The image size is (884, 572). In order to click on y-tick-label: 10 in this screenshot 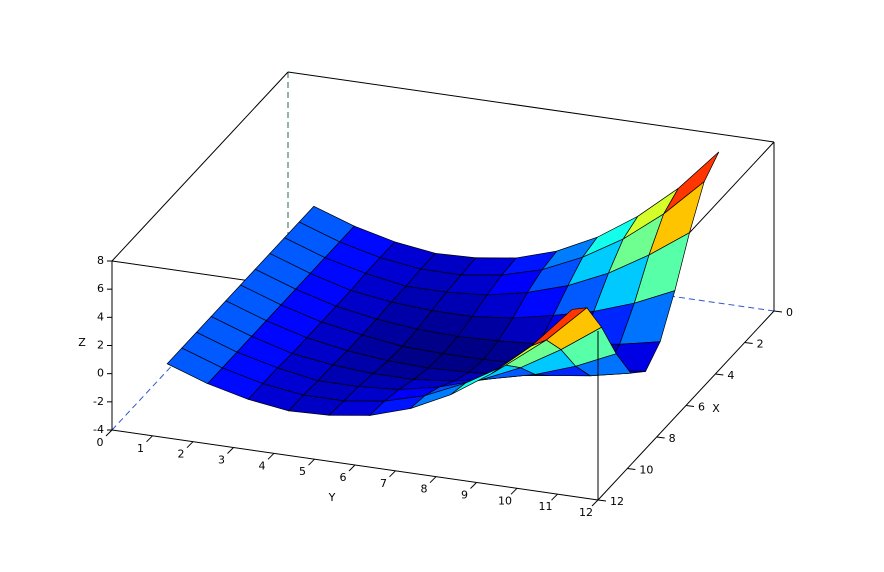, I will do `click(505, 500)`.